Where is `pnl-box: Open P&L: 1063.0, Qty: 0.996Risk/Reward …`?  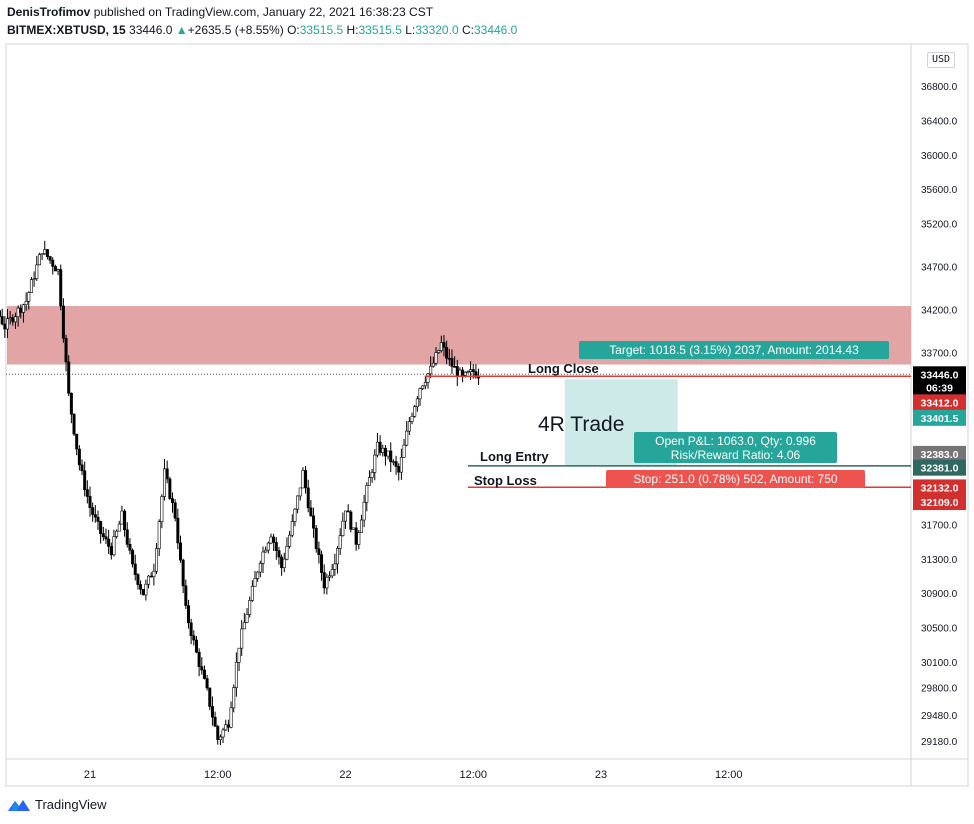 pnl-box: Open P&L: 1063.0, Qty: 0.996Risk/Reward … is located at coordinates (735, 447).